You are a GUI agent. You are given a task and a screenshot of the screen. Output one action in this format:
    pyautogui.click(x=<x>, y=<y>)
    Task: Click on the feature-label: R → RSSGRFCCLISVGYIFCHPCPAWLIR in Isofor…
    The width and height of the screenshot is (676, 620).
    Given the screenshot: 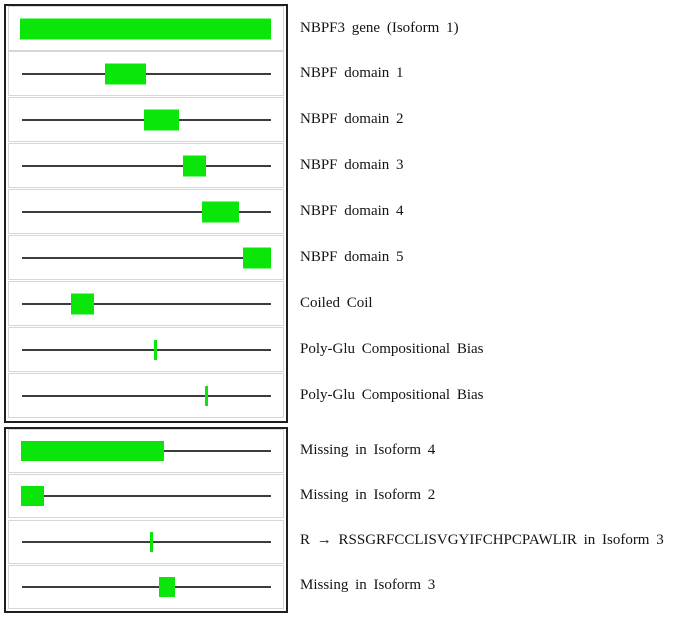 What is the action you would take?
    pyautogui.click(x=482, y=540)
    